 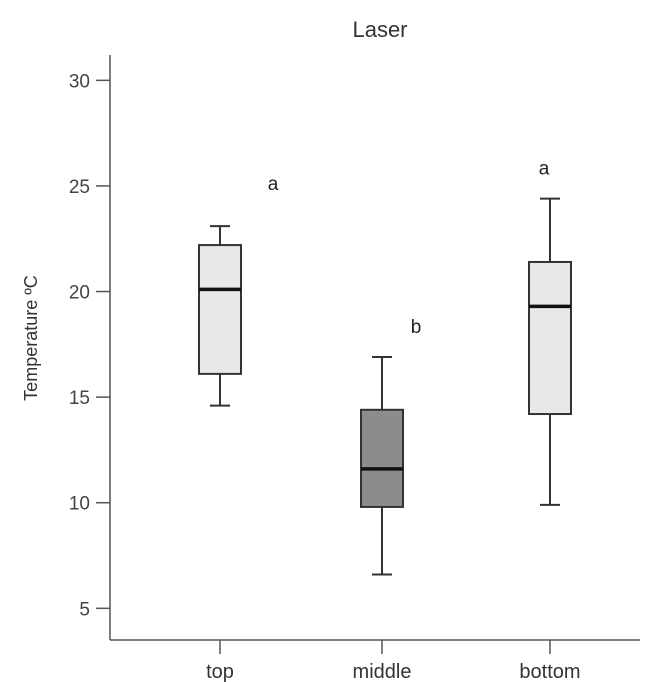 What do you see at coordinates (416, 327) in the screenshot?
I see `significance-letter: b` at bounding box center [416, 327].